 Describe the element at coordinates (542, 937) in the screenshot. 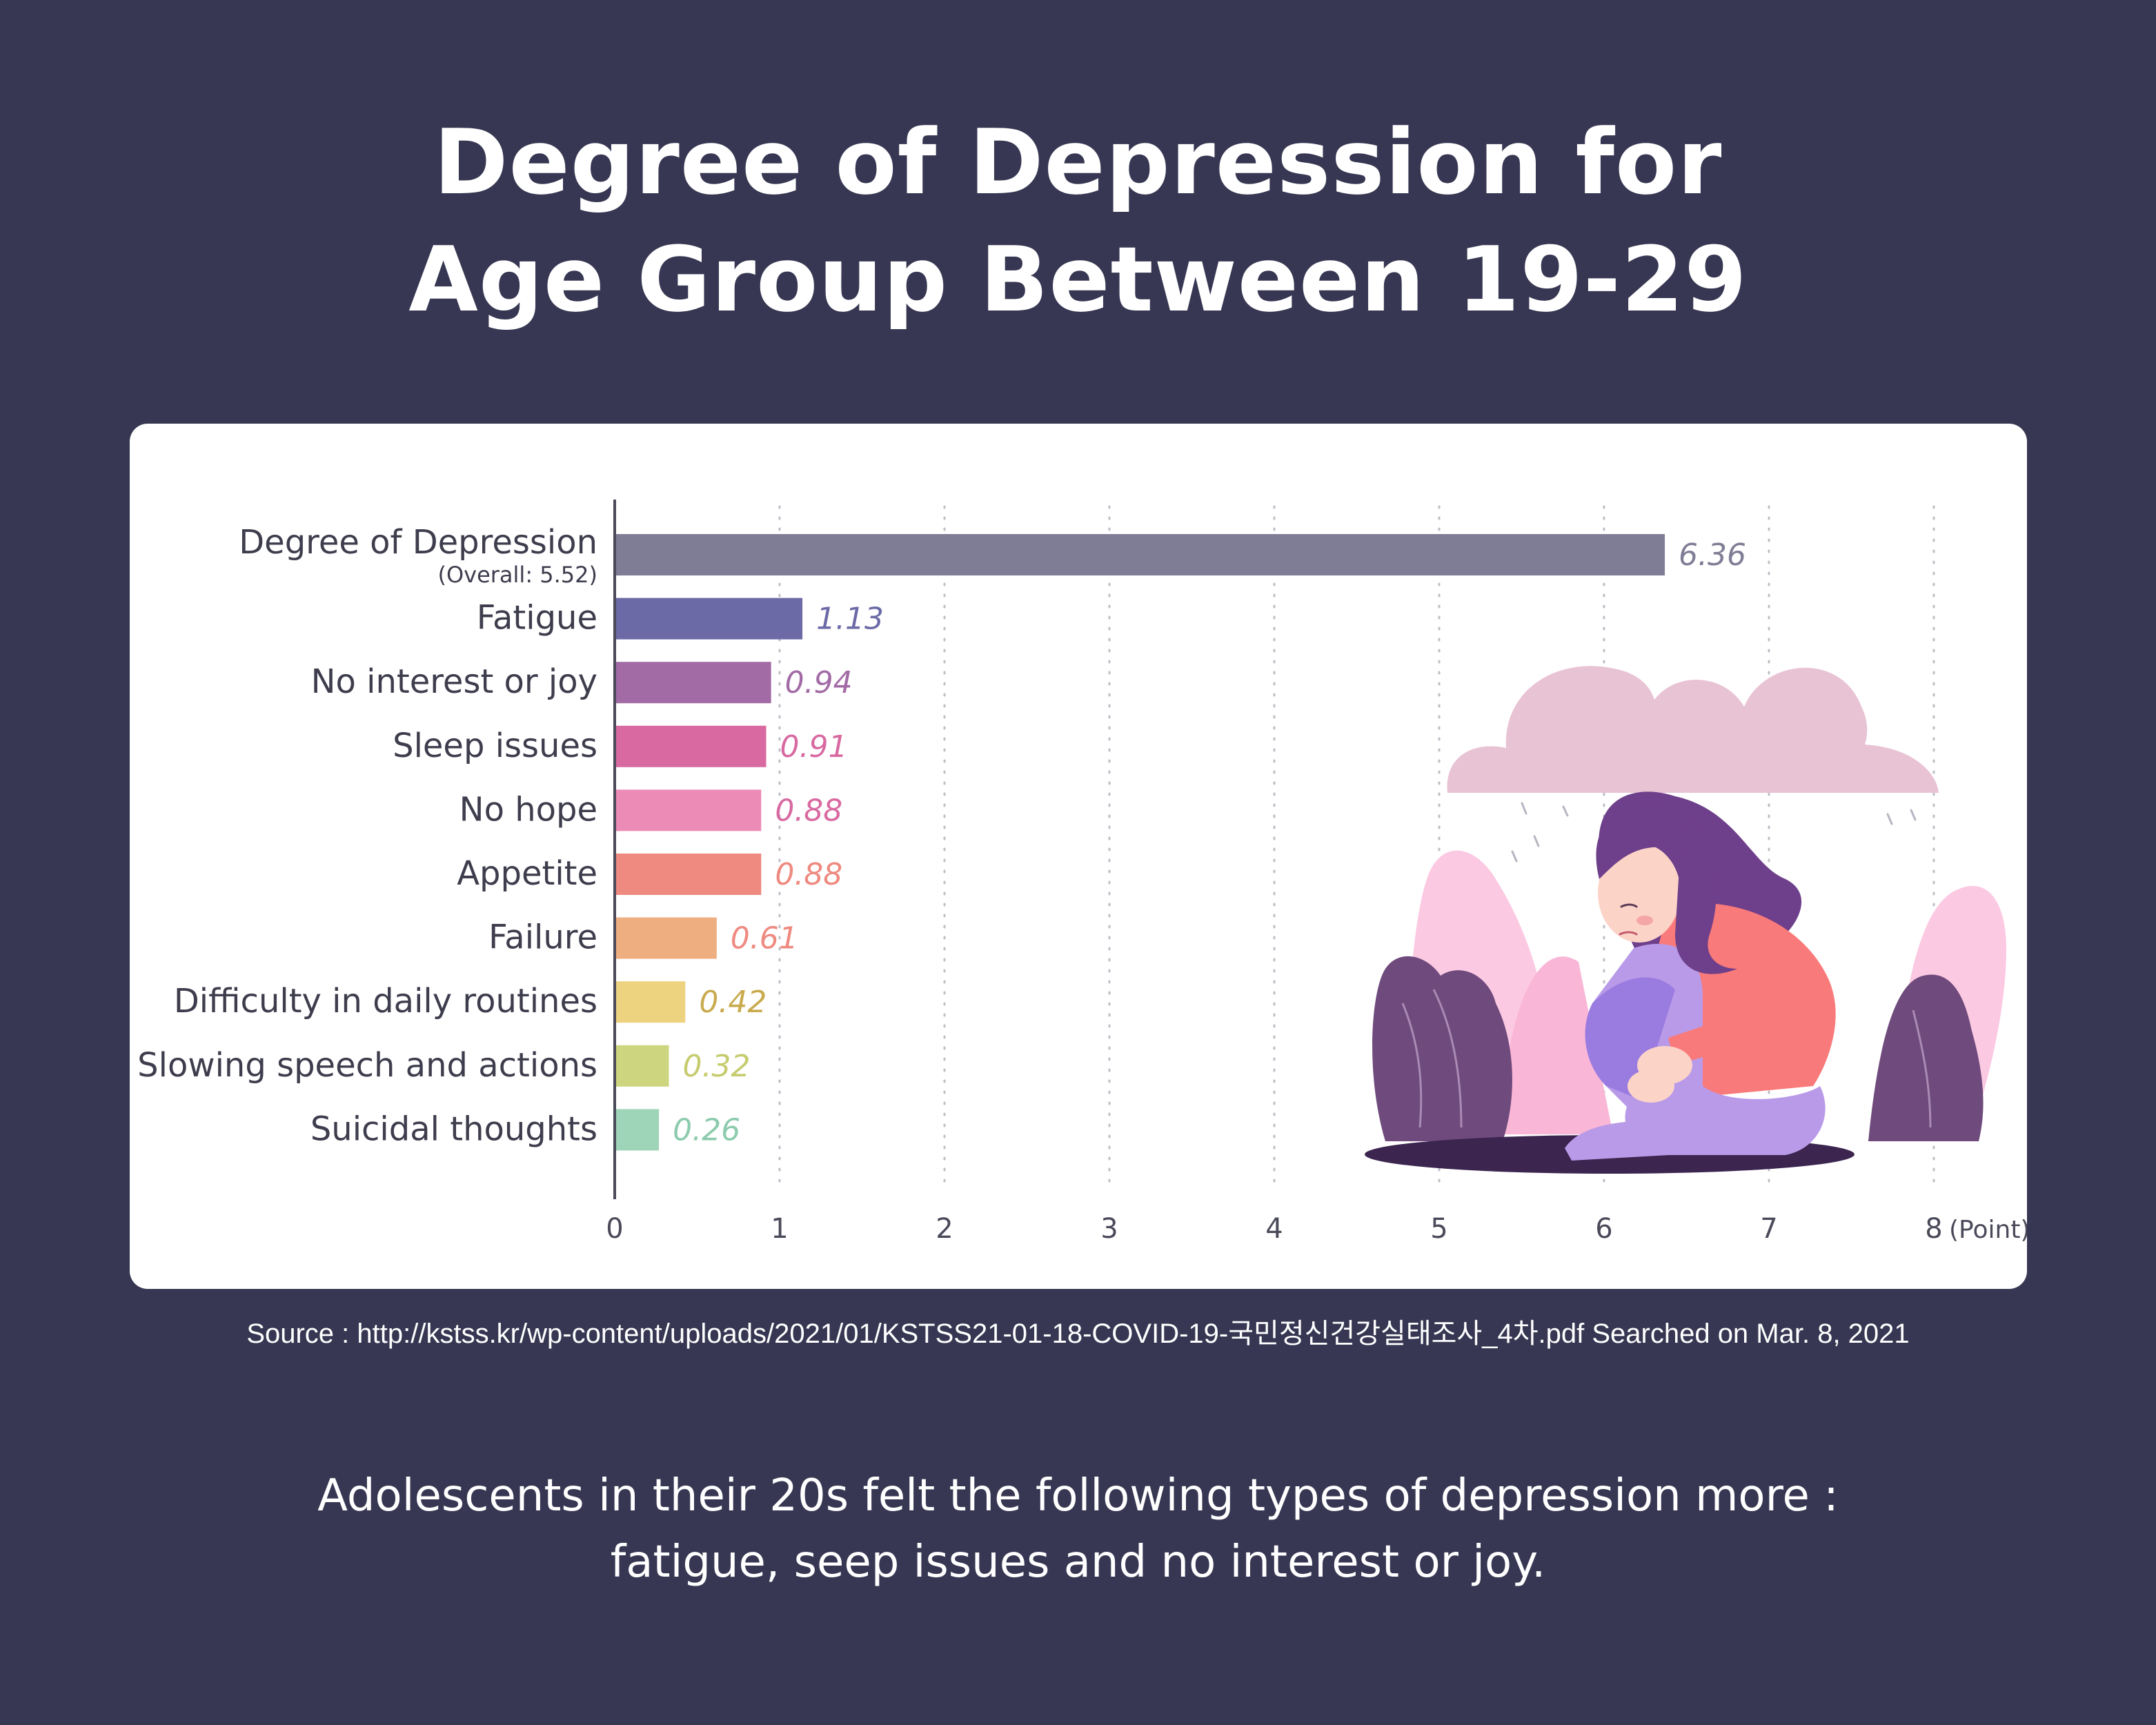

I see `category-label: Failure` at that location.